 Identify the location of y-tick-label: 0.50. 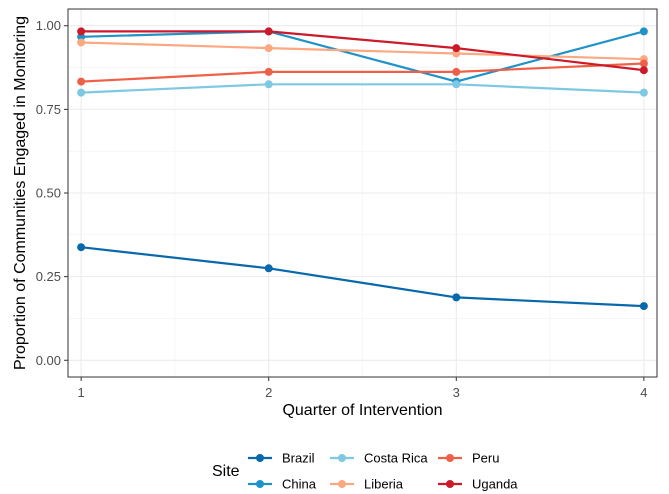
(48, 193).